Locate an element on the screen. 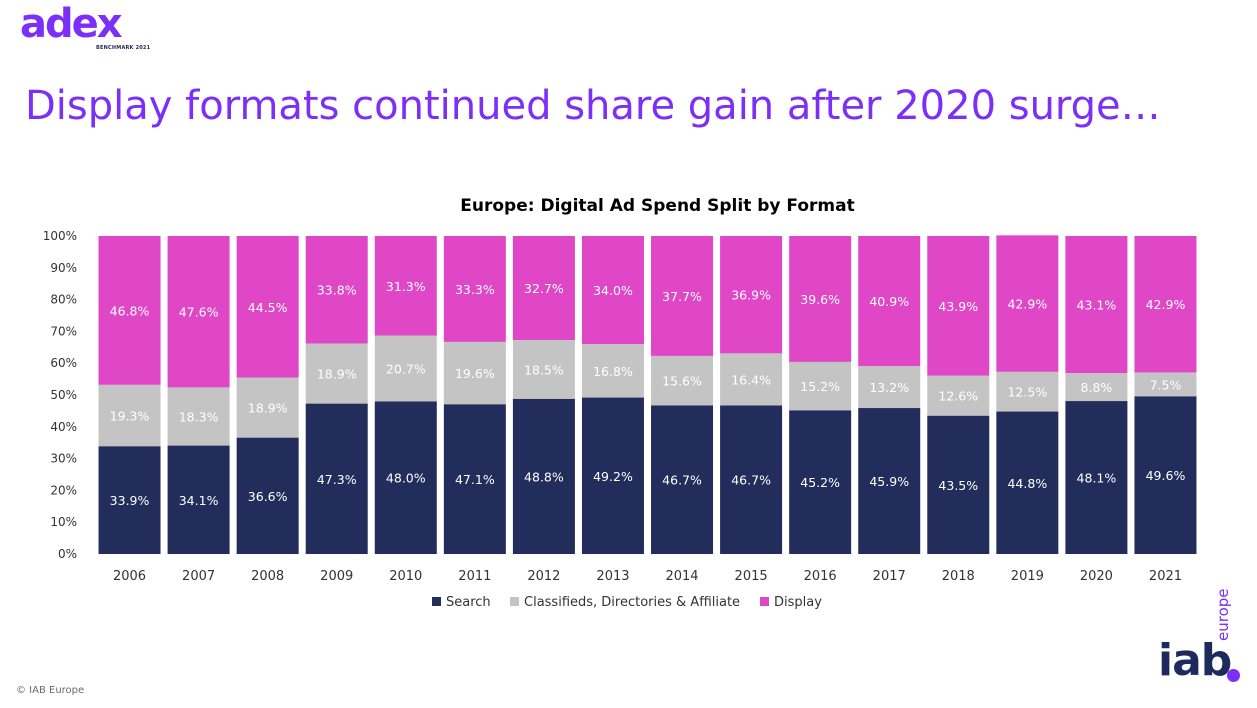 The width and height of the screenshot is (1257, 708). iab-logo-word: iab is located at coordinates (1195, 660).